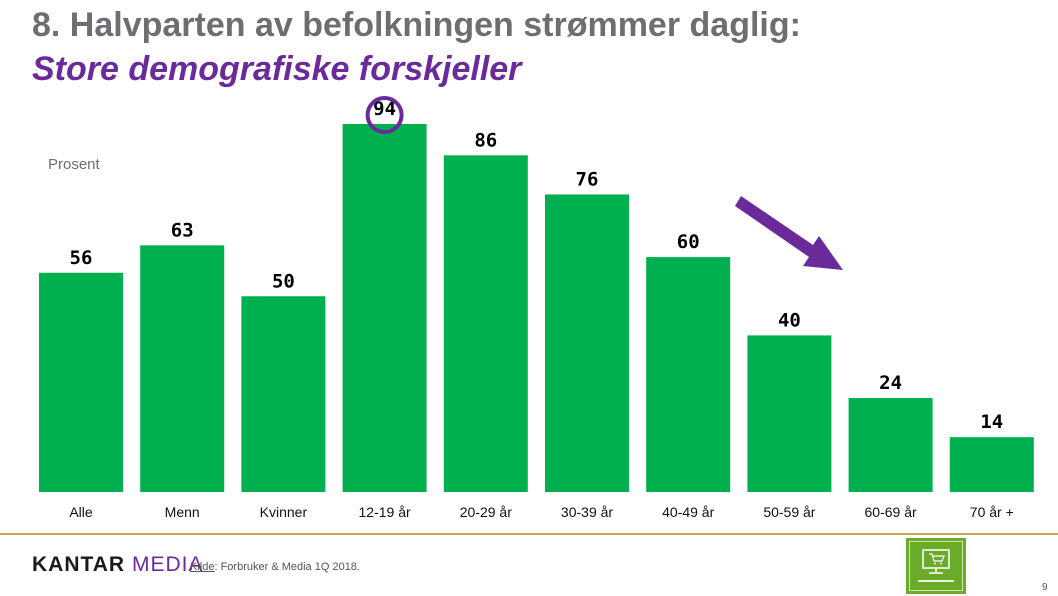 The height and width of the screenshot is (596, 1058). I want to click on source-note: Kilde: Forbruker & Media 1Q 2018., so click(275, 567).